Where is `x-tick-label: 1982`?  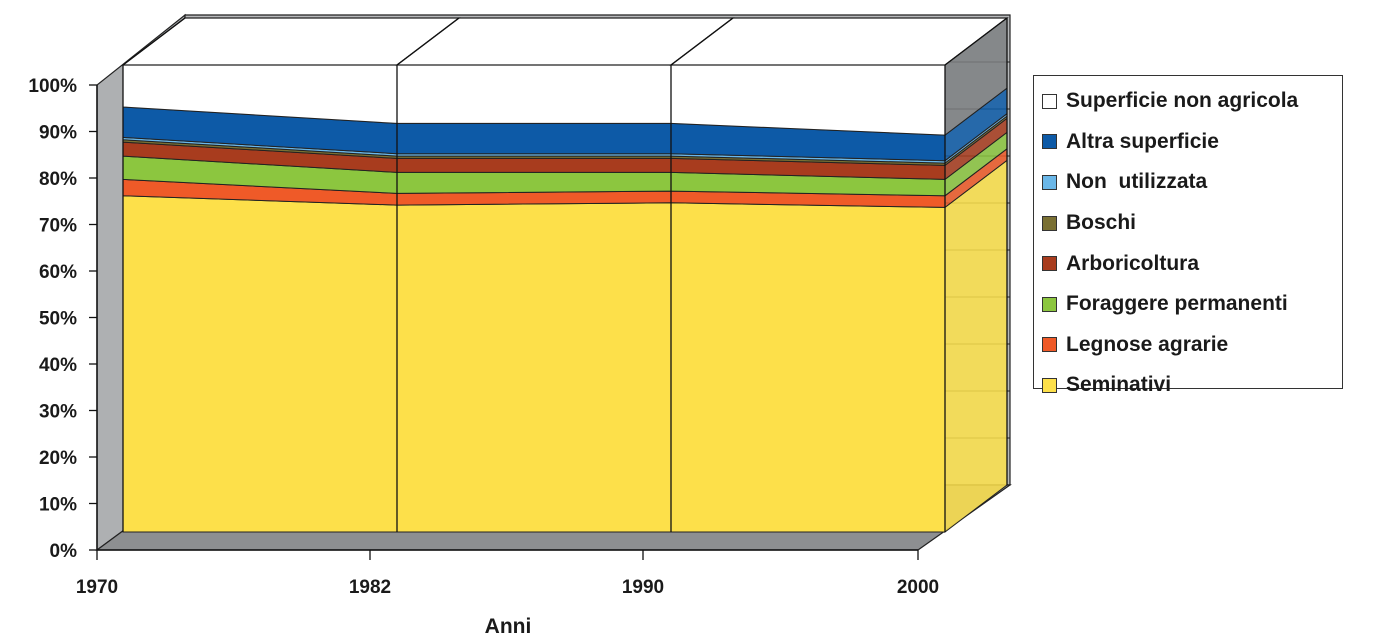 x-tick-label: 1982 is located at coordinates (370, 587).